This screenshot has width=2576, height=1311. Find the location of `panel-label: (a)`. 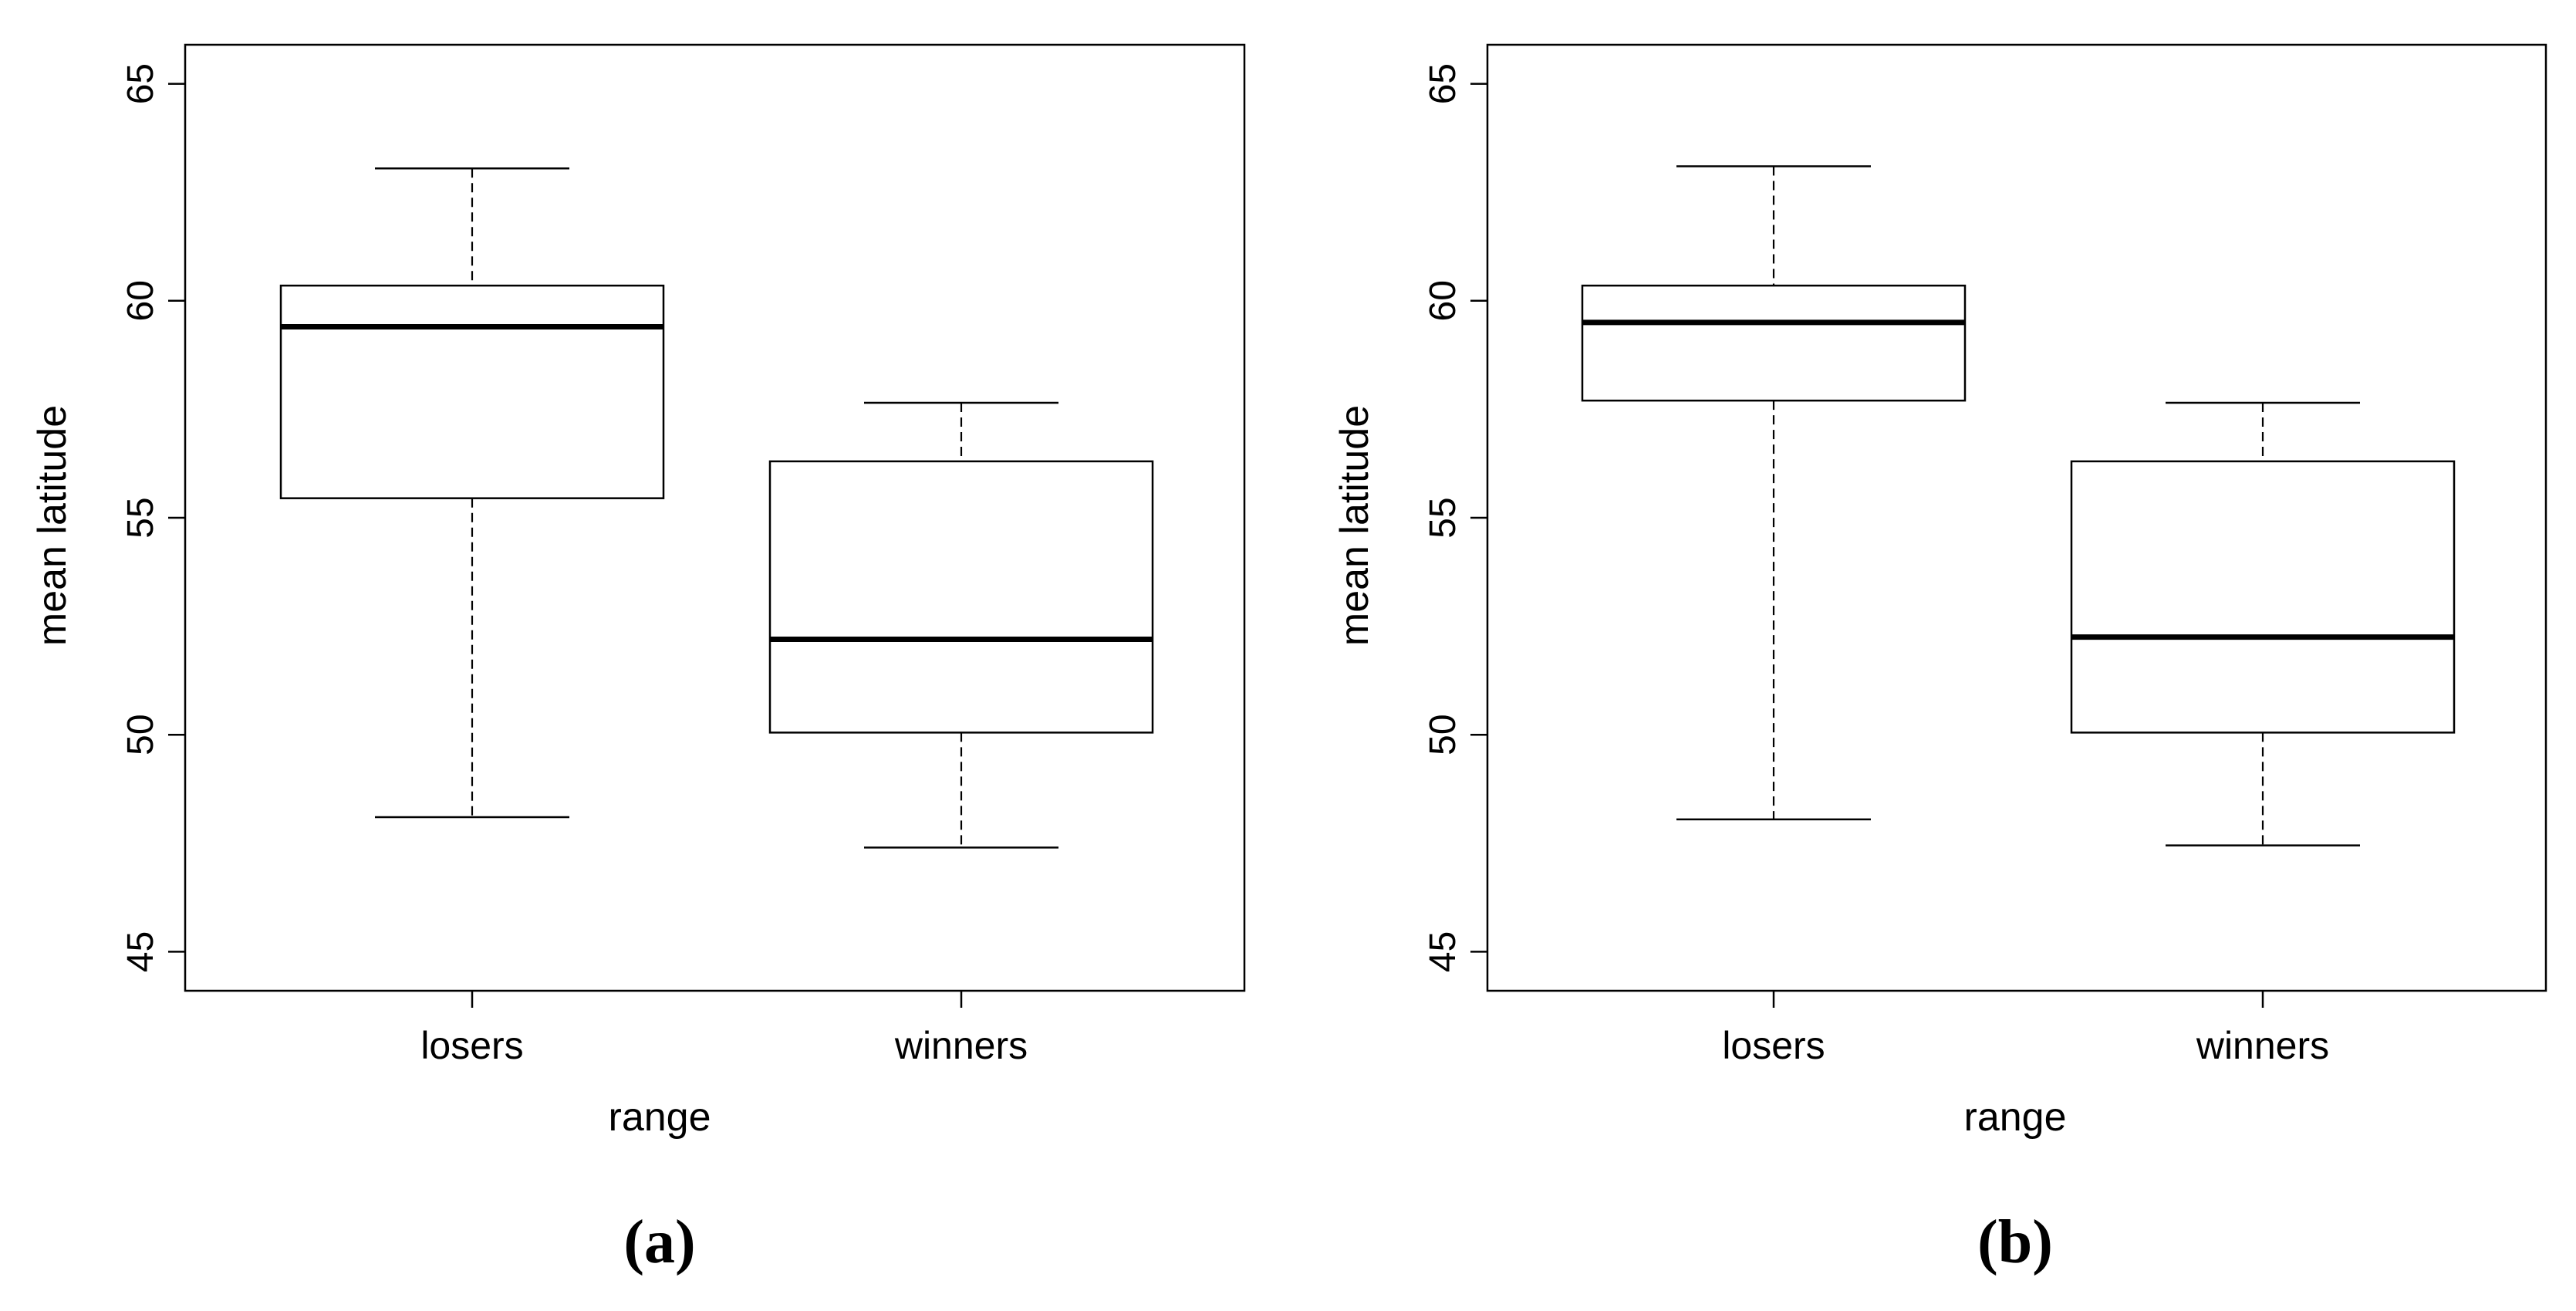

panel-label: (a) is located at coordinates (659, 1242).